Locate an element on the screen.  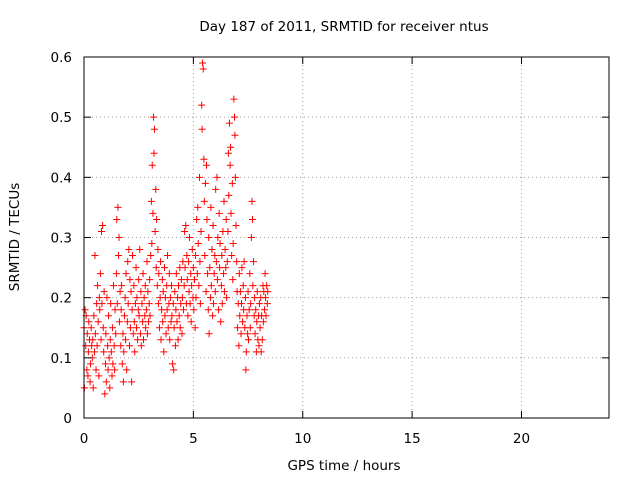
y-tick-label: 0.6 is located at coordinates (61, 58).